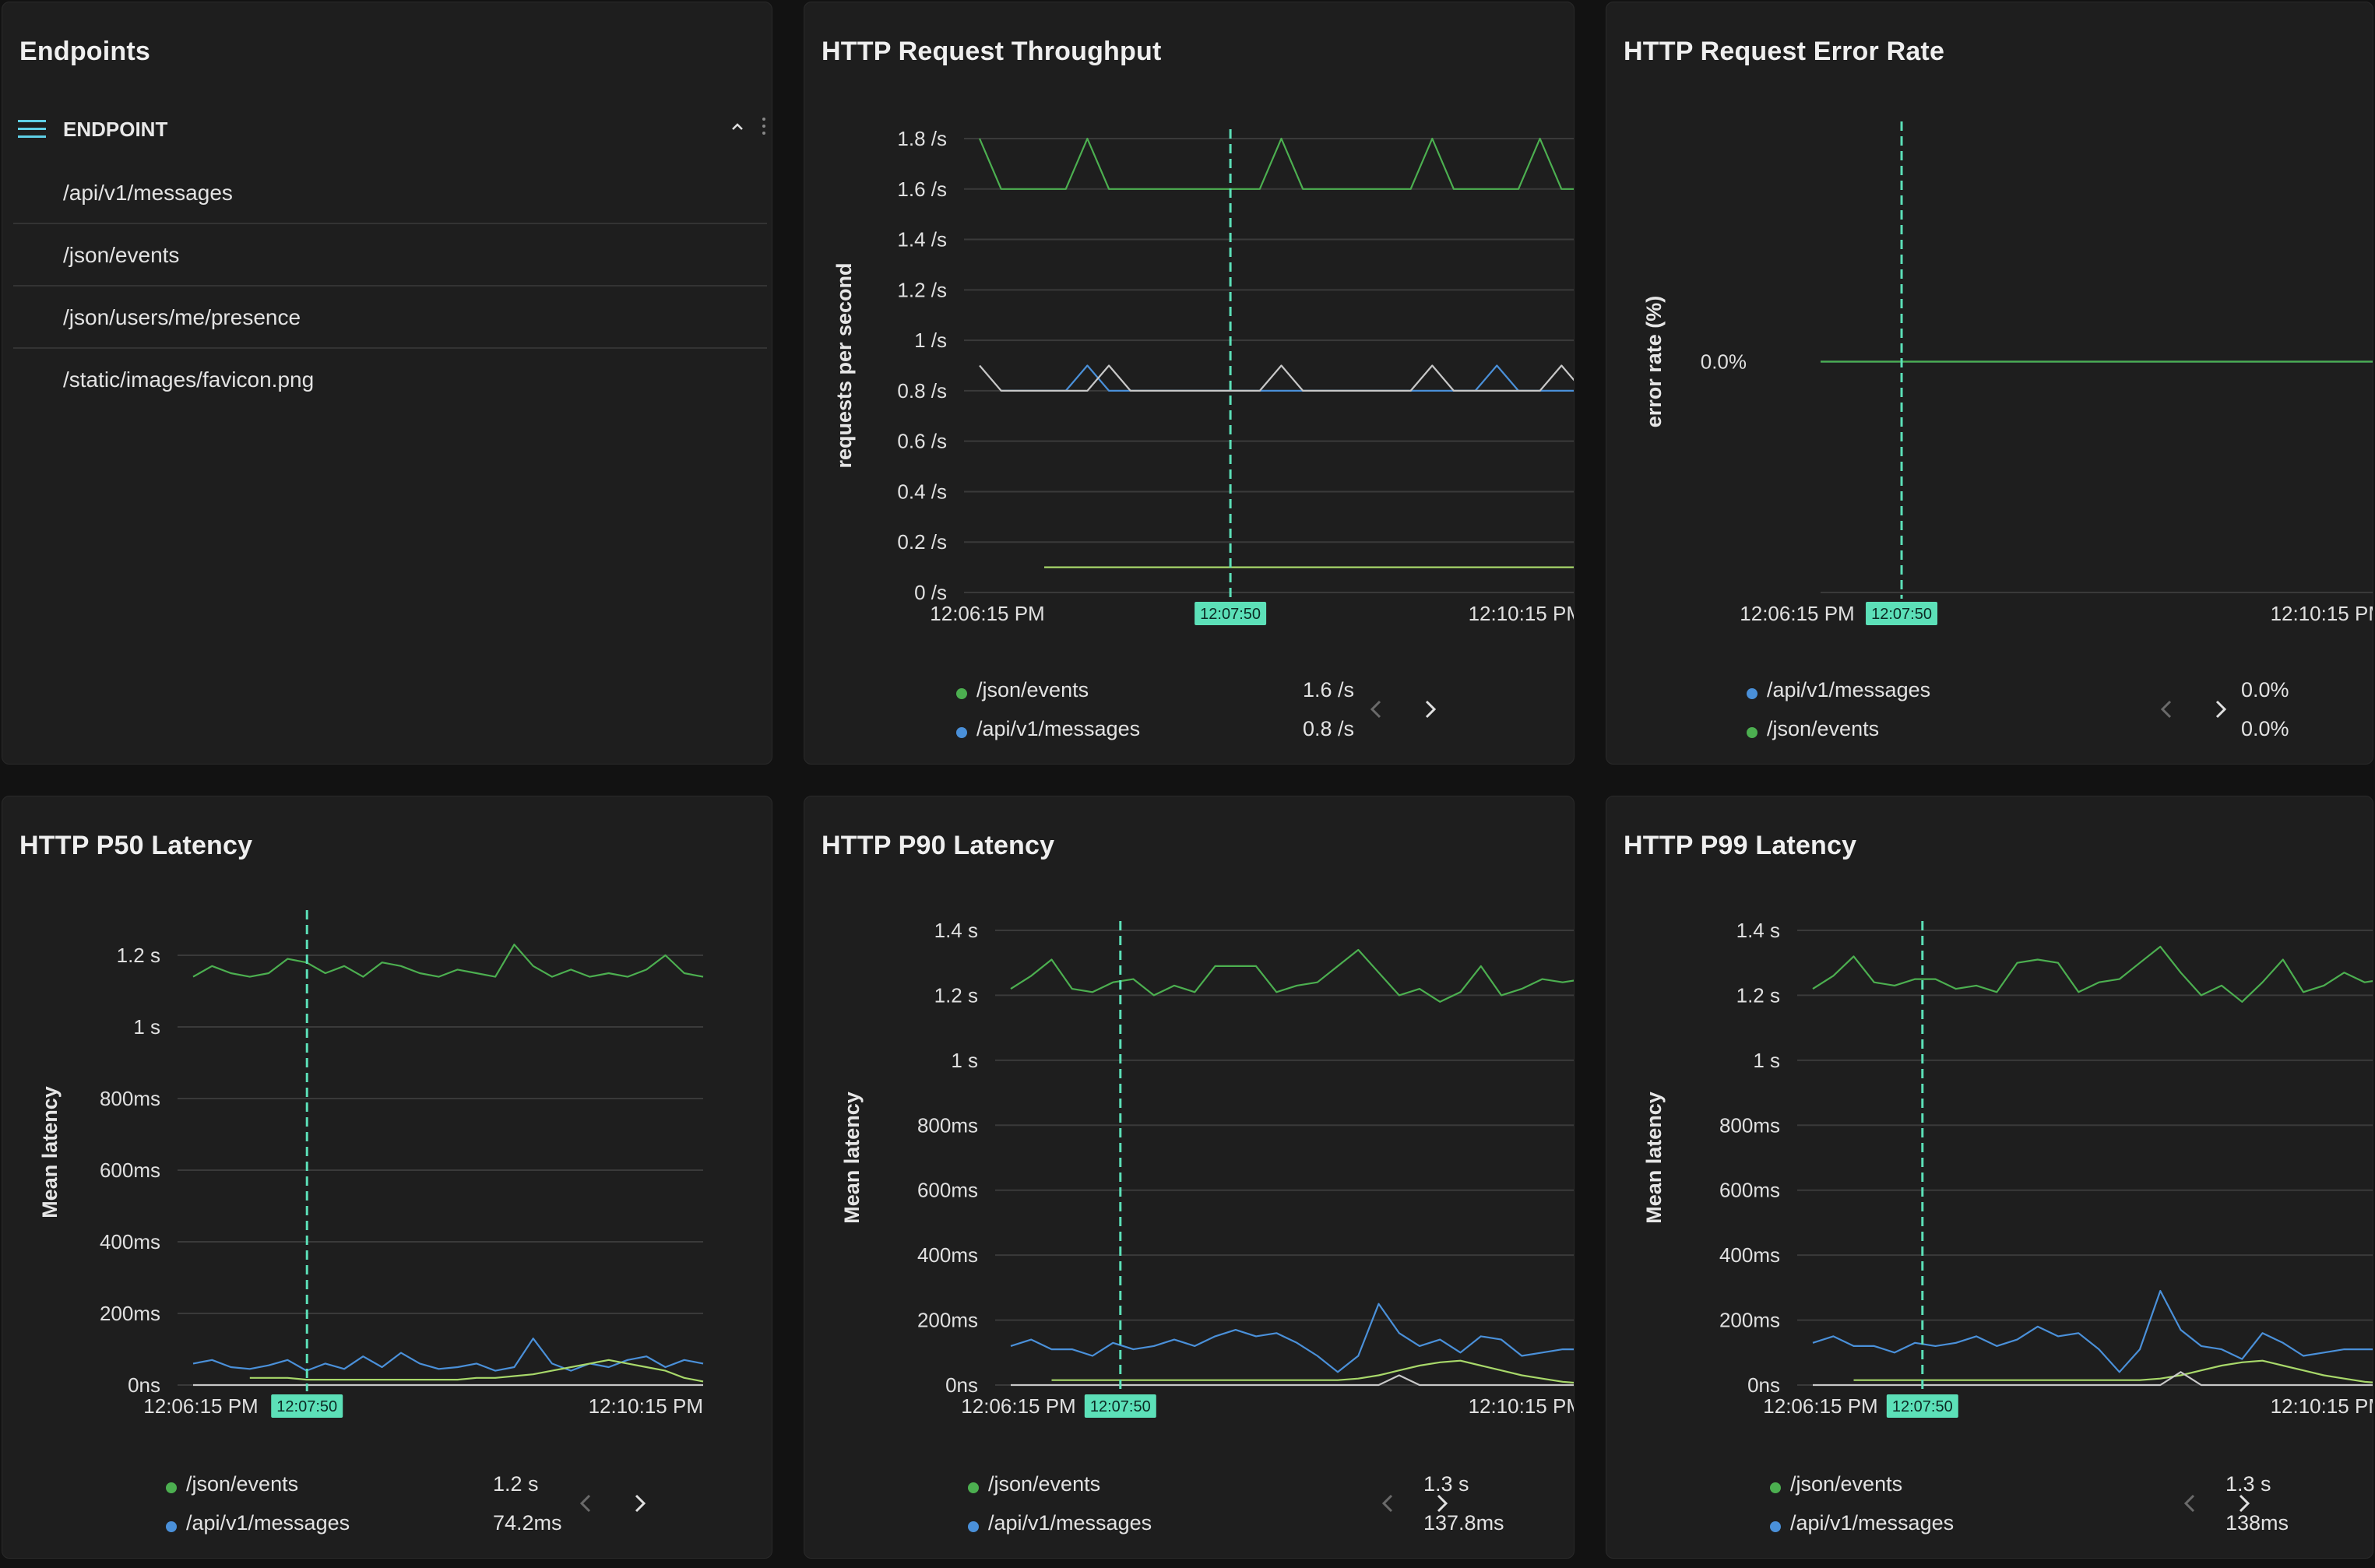  I want to click on legend-item: /api/v1/messages 137.8ms, so click(1240, 1525).